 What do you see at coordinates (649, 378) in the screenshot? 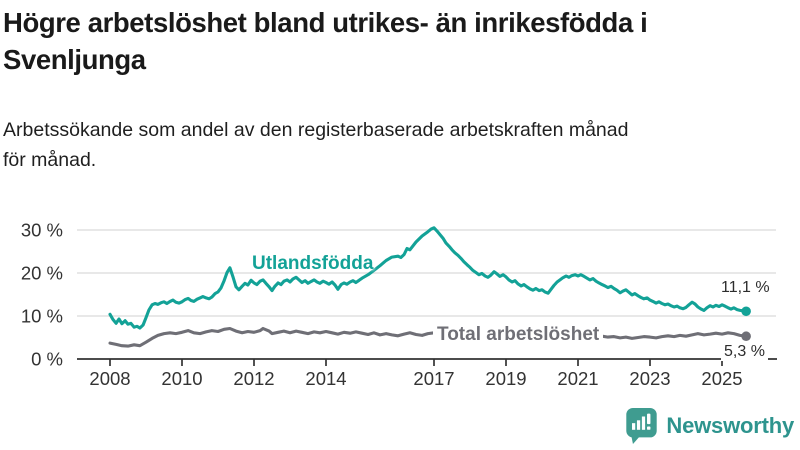
I see `x-axis-tick-label: 2023` at bounding box center [649, 378].